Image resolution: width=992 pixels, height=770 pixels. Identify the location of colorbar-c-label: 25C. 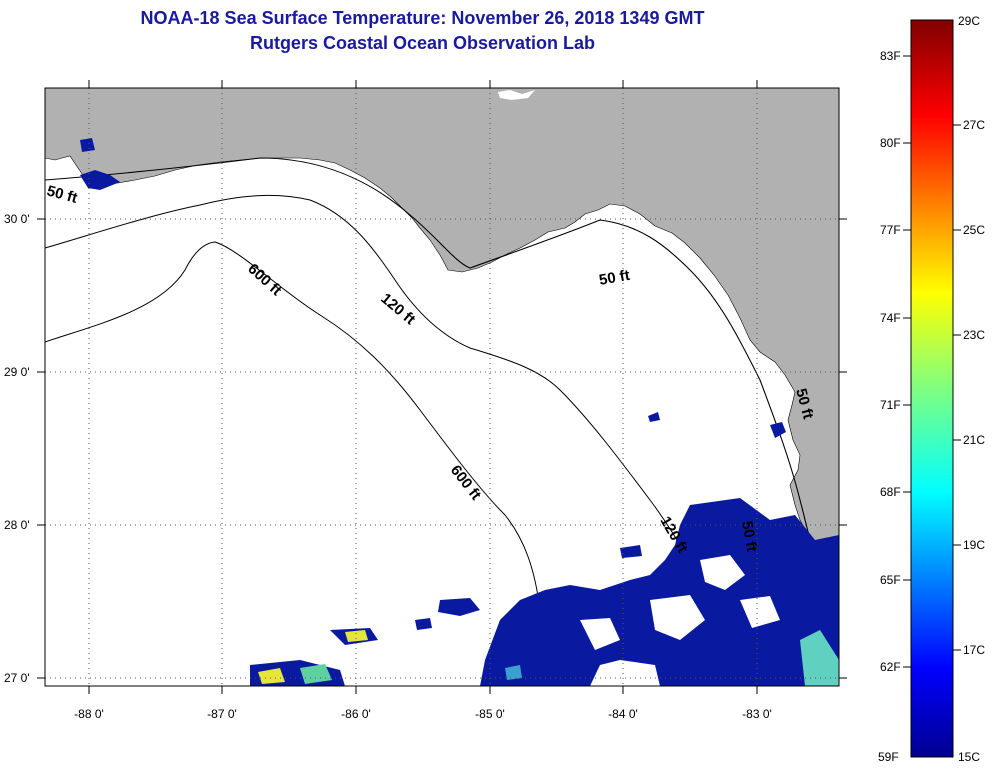
(974, 230).